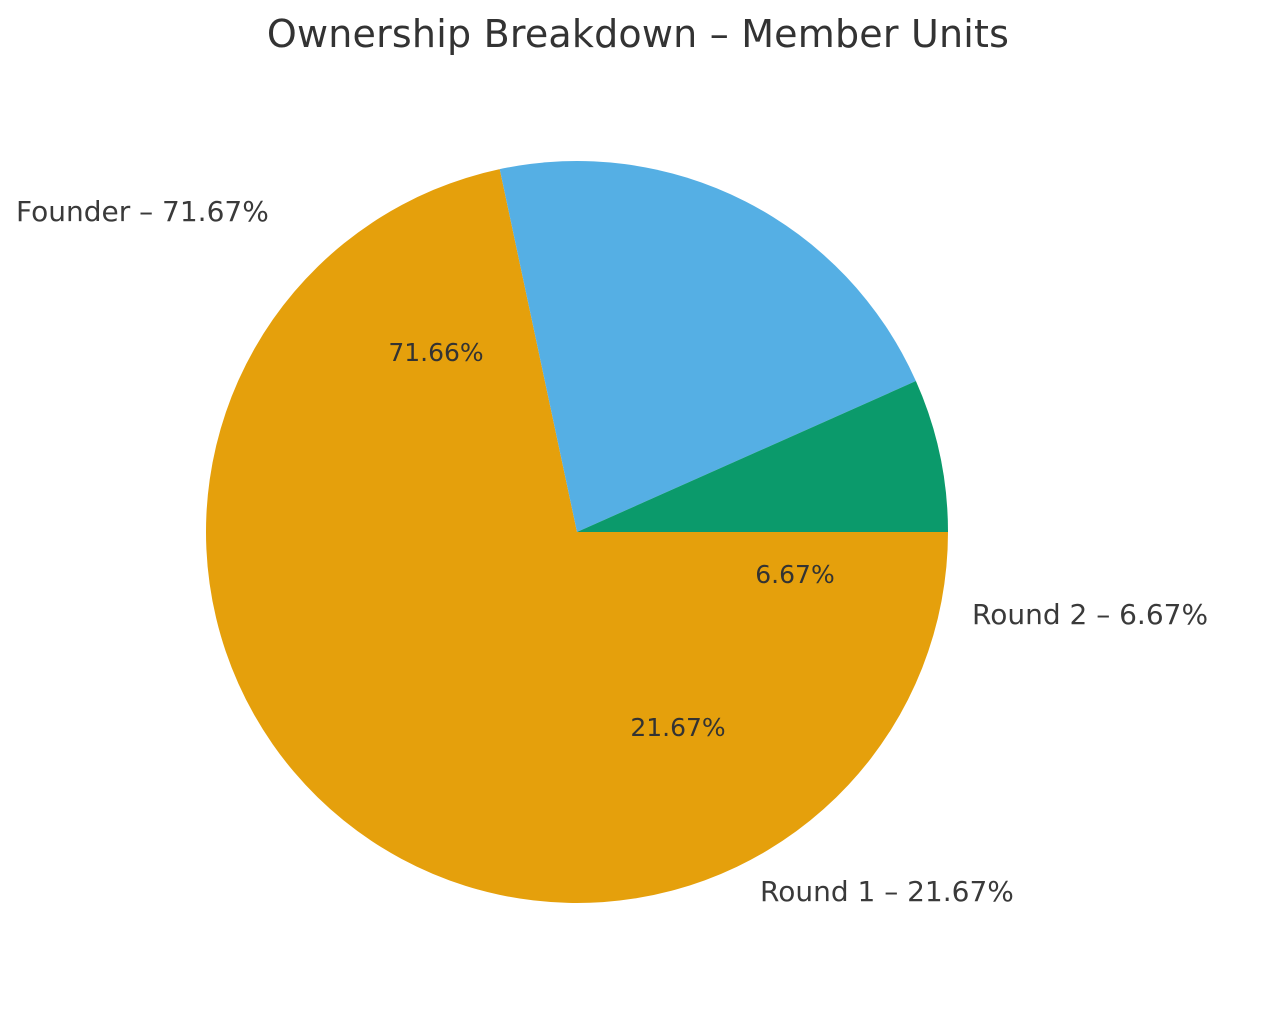  Describe the element at coordinates (887, 891) in the screenshot. I see `slice-label-round-1: Round 1 – 21.67%` at that location.